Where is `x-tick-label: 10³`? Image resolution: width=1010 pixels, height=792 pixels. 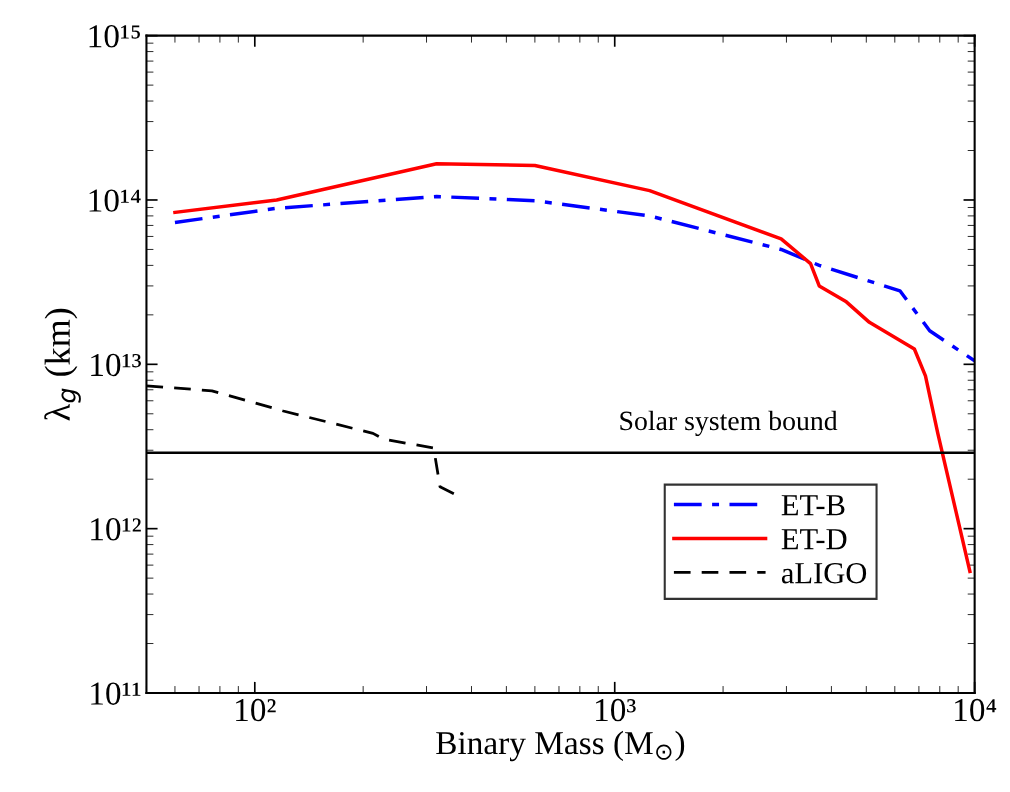 x-tick-label: 10³ is located at coordinates (615, 710).